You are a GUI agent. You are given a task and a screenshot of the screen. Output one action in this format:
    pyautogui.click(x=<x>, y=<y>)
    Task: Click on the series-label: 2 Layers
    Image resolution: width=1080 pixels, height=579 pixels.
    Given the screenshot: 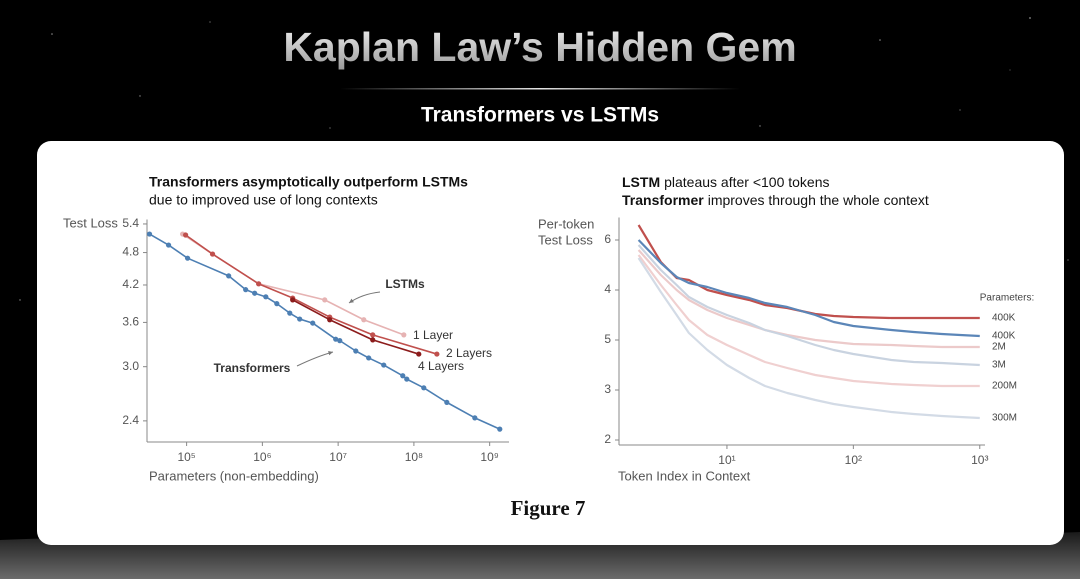 What is the action you would take?
    pyautogui.click(x=469, y=353)
    